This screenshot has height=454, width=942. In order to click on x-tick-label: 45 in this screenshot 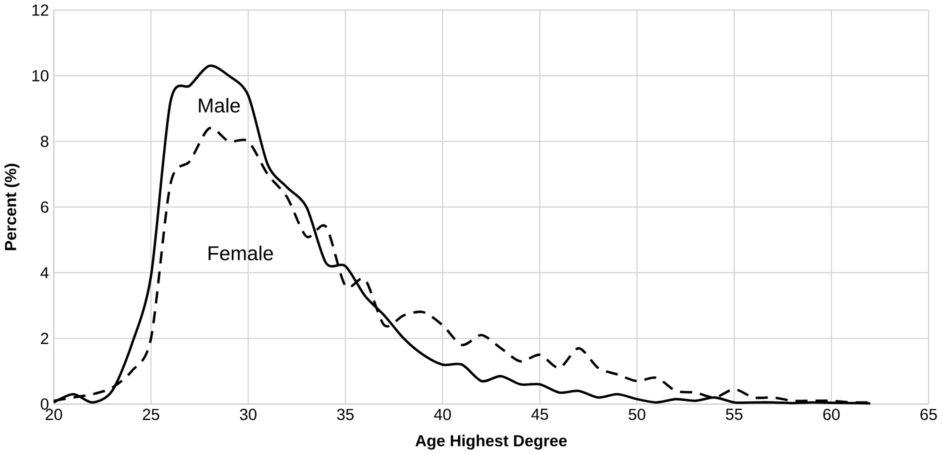, I will do `click(539, 414)`.